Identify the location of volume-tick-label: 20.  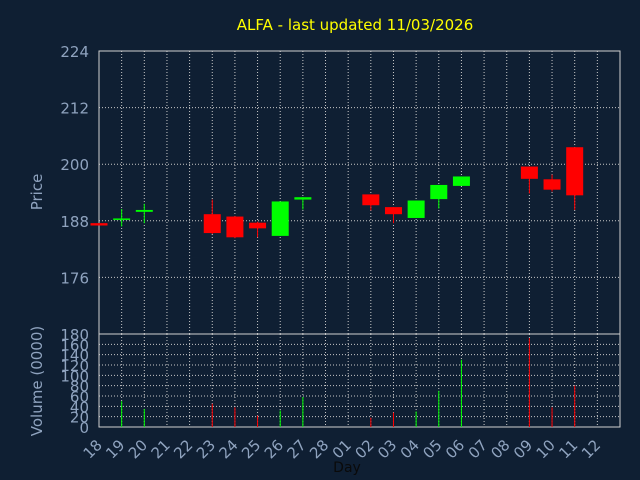
(79, 418).